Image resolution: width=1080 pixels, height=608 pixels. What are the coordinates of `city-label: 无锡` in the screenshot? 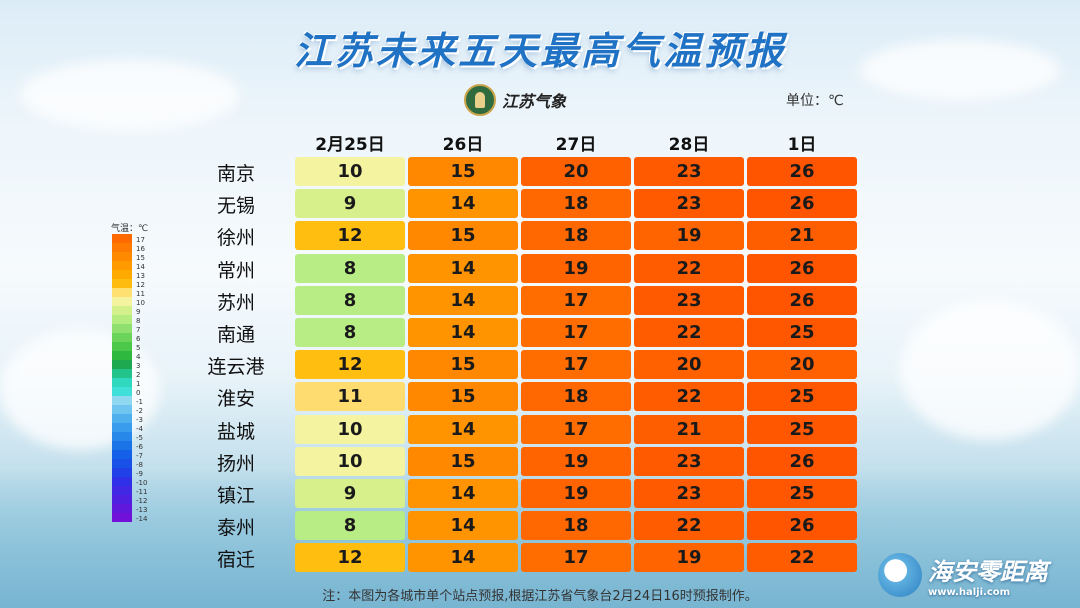 It's located at (235, 206).